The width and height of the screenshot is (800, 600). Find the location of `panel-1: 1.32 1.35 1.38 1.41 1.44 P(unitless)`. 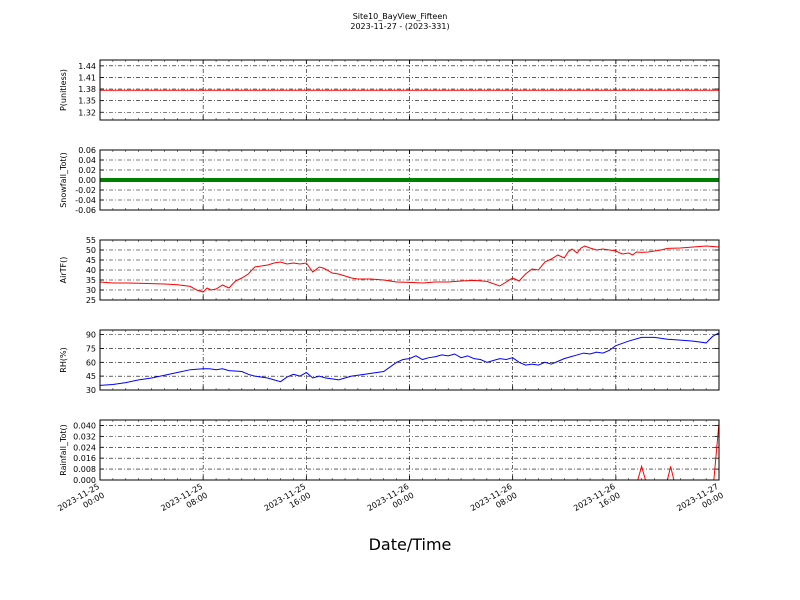

panel-1: 1.32 1.35 1.38 1.41 1.44 P(unitless) is located at coordinates (389, 90).